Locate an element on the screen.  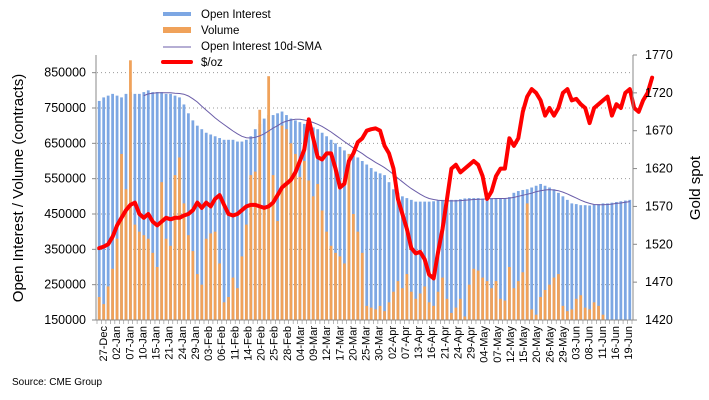
y2-tick-label: 1570 is located at coordinates (659, 206).